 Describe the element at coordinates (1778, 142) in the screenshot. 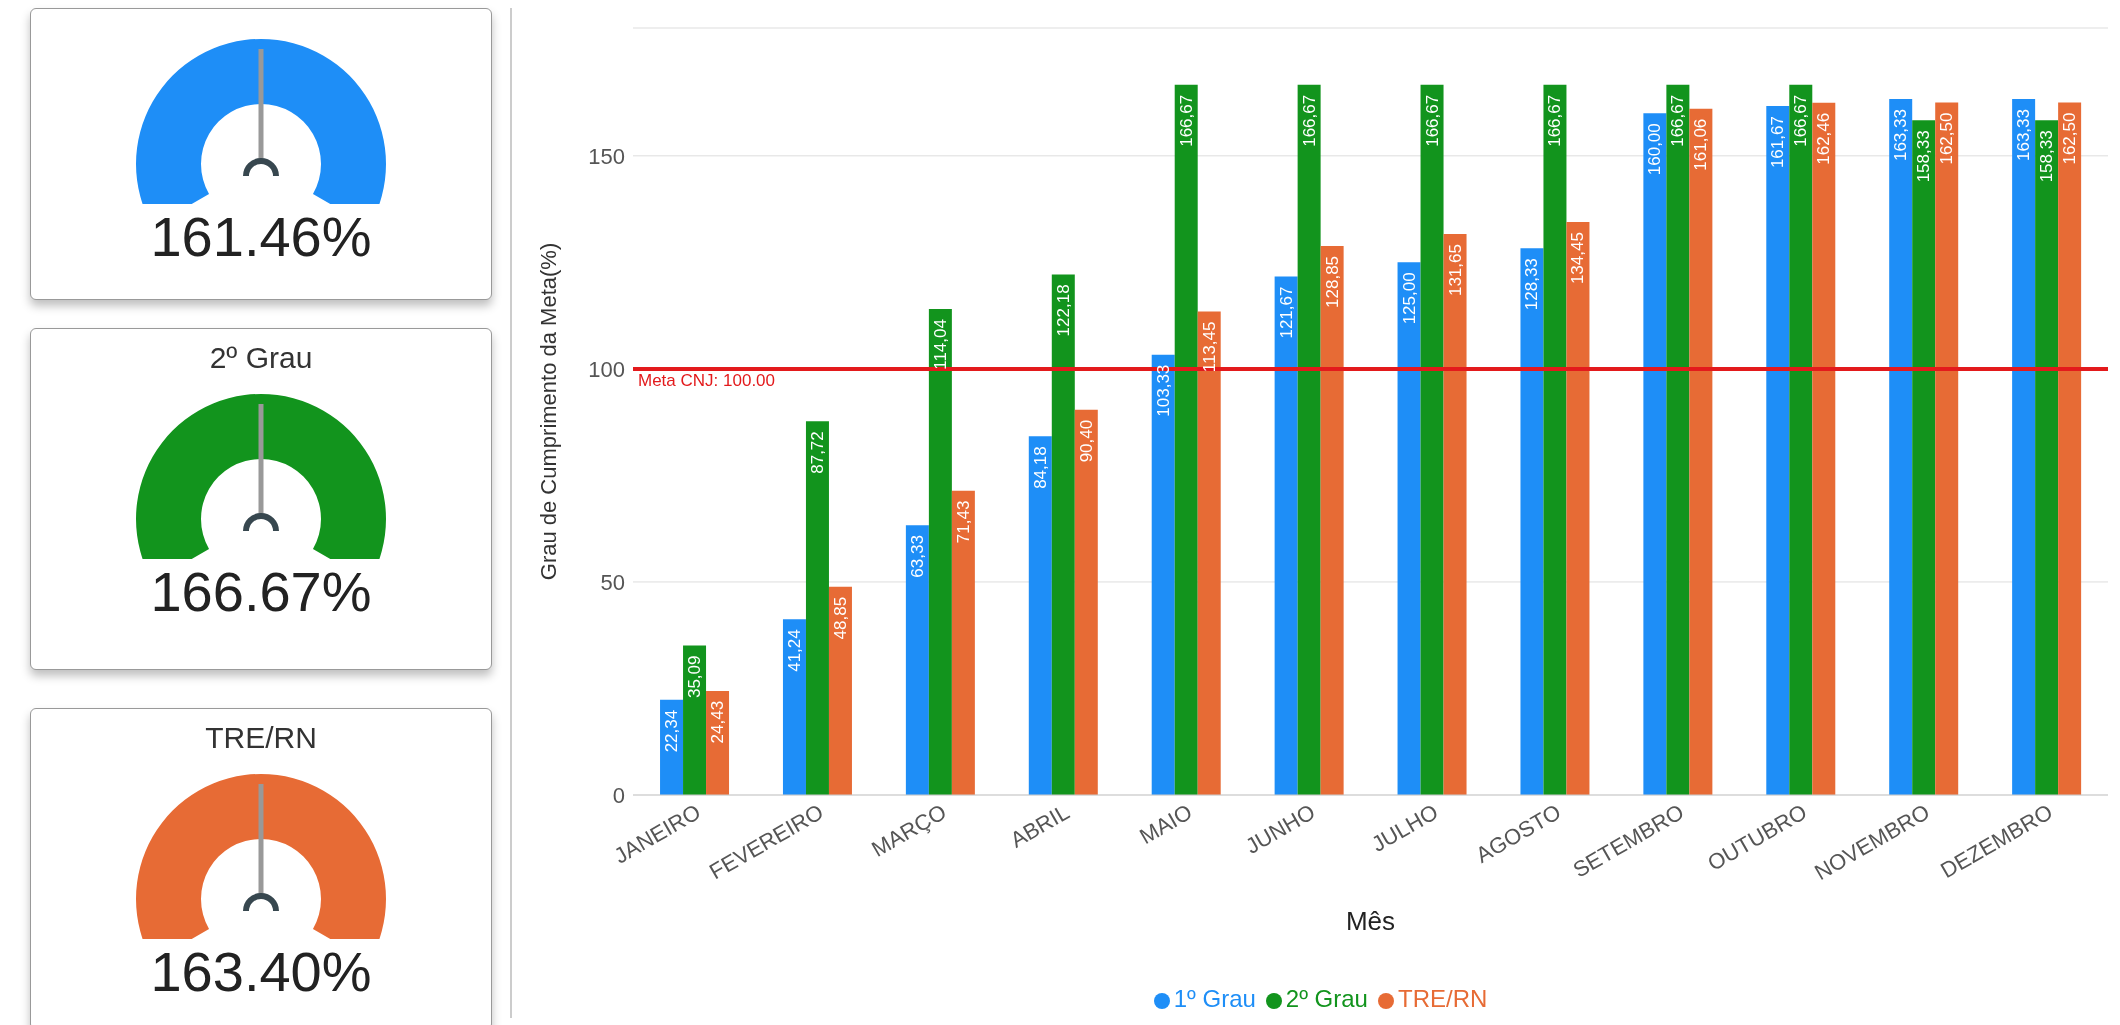

I see `data-label: 161,67` at that location.